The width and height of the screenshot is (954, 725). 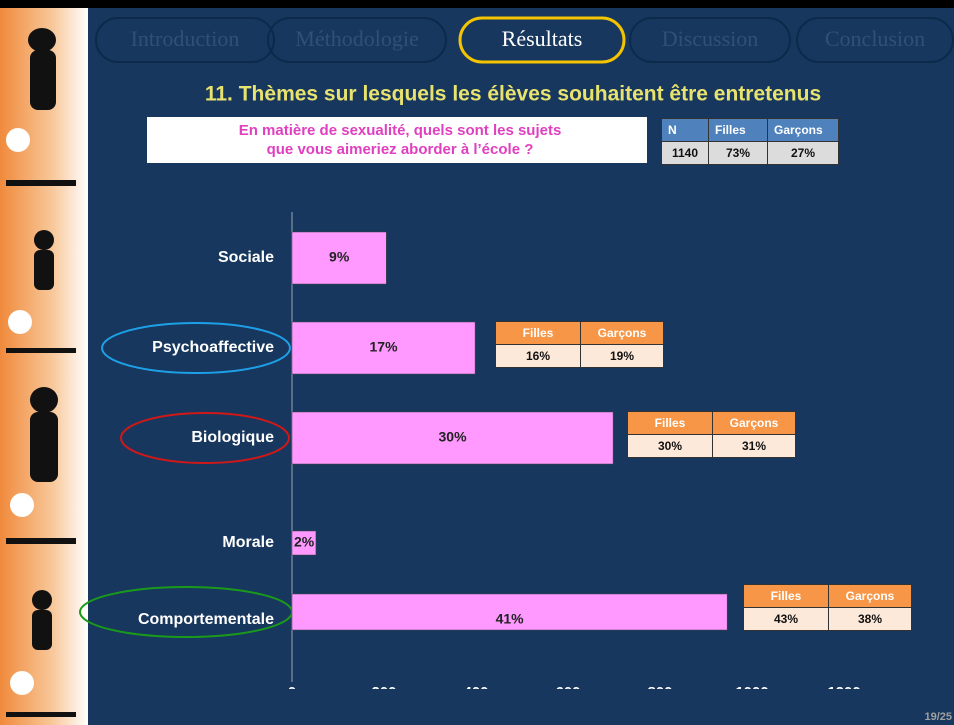 What do you see at coordinates (751, 692) in the screenshot?
I see `x-tick-label: 1000` at bounding box center [751, 692].